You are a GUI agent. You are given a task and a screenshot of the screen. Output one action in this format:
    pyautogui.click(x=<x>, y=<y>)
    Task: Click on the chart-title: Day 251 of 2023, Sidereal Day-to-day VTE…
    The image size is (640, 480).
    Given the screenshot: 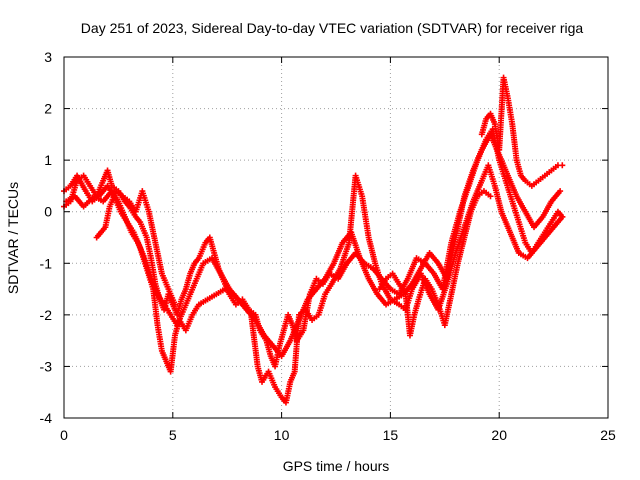 What is the action you would take?
    pyautogui.click(x=332, y=28)
    